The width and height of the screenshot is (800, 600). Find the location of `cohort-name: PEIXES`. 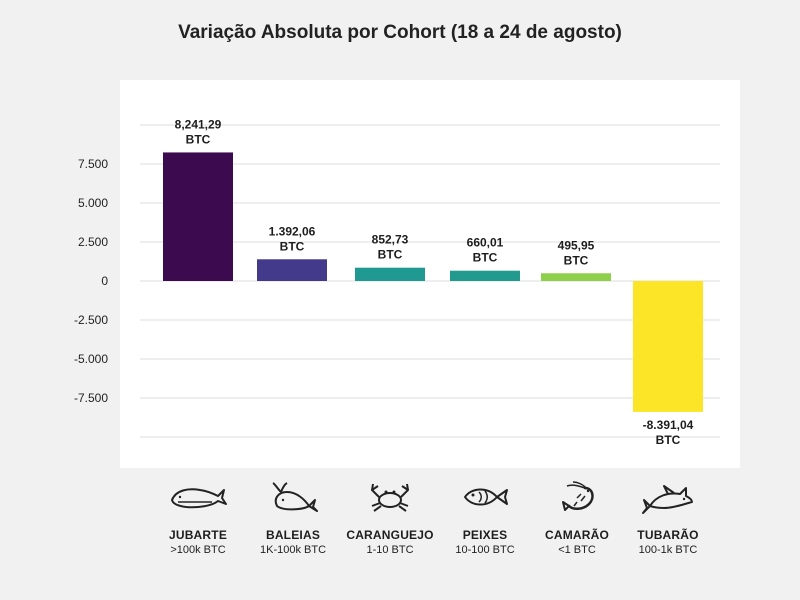

cohort-name: PEIXES is located at coordinates (485, 535).